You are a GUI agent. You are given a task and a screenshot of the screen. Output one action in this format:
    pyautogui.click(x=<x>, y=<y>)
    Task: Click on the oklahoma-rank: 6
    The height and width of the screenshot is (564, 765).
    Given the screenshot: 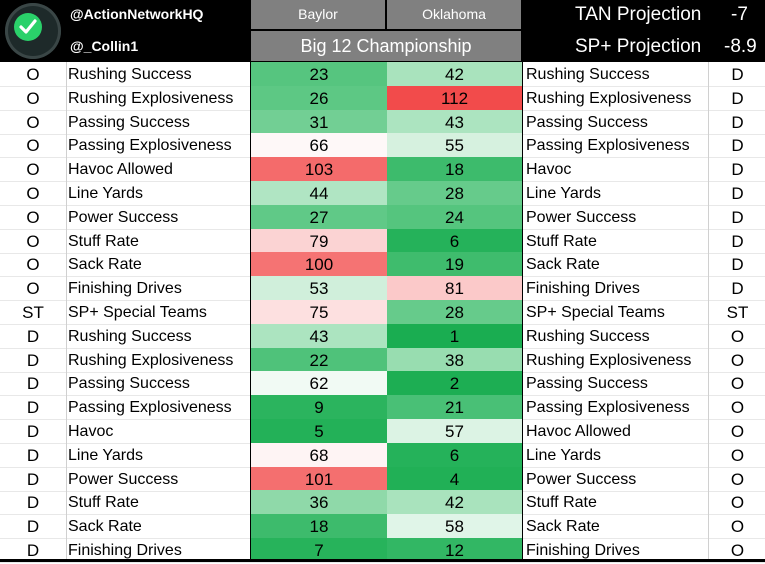 What is the action you would take?
    pyautogui.click(x=455, y=240)
    